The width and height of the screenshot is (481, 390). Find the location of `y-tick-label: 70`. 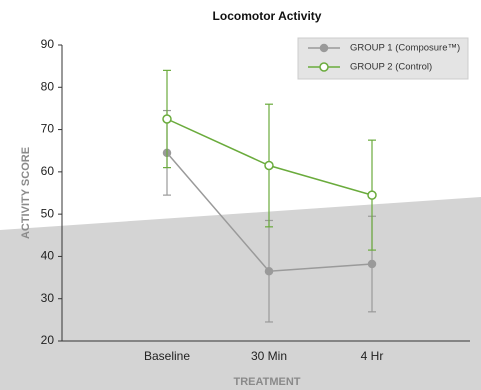

y-tick-label: 70 is located at coordinates (48, 129).